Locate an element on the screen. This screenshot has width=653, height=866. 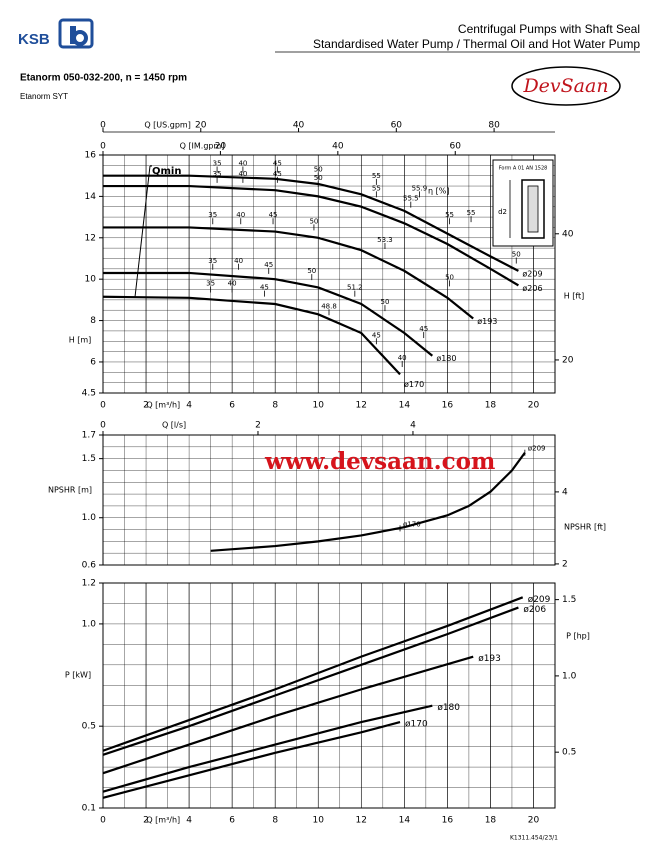
y2-tick-label: 2 is located at coordinates (565, 564).